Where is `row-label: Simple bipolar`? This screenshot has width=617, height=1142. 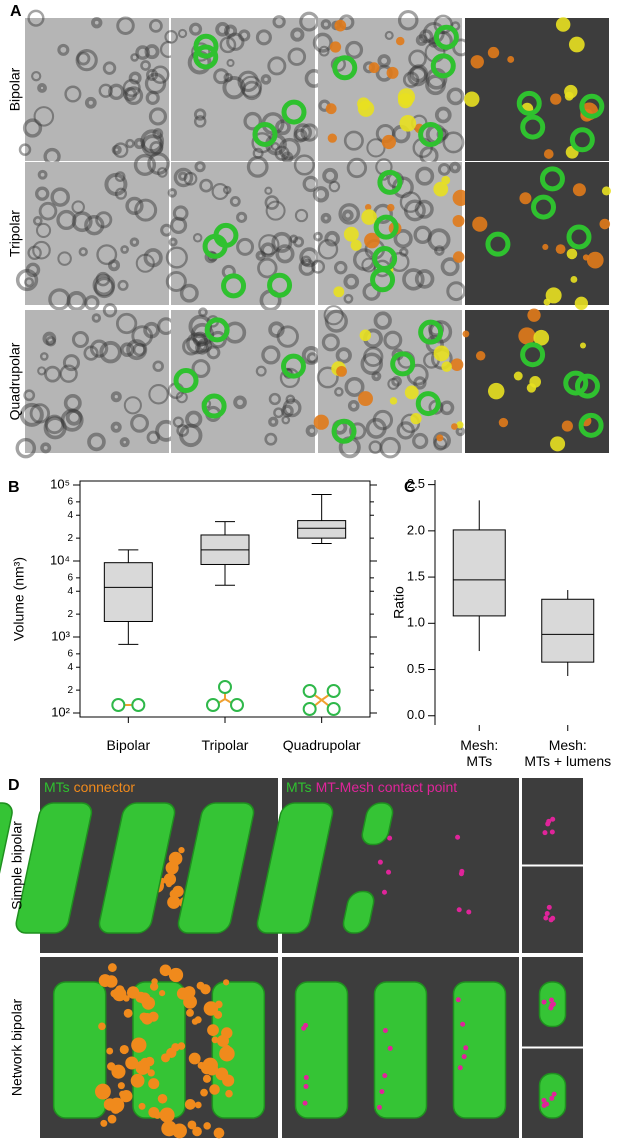
row-label: Simple bipolar is located at coordinates (17, 865).